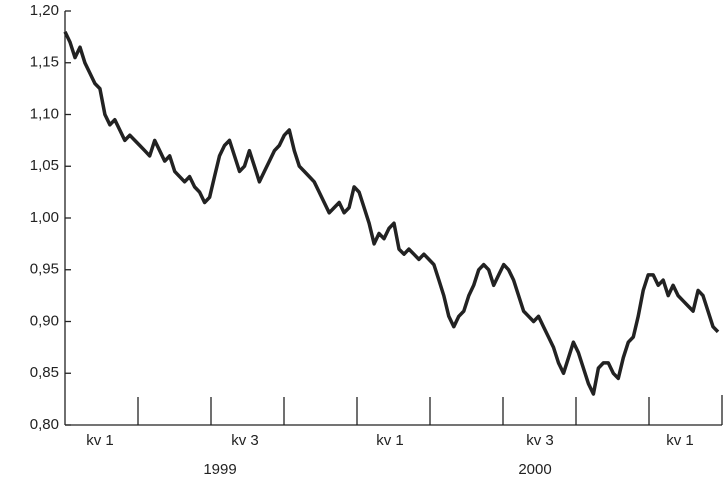 This screenshot has height=481, width=724. What do you see at coordinates (44, 113) in the screenshot?
I see `y-tick-label: 1,10` at bounding box center [44, 113].